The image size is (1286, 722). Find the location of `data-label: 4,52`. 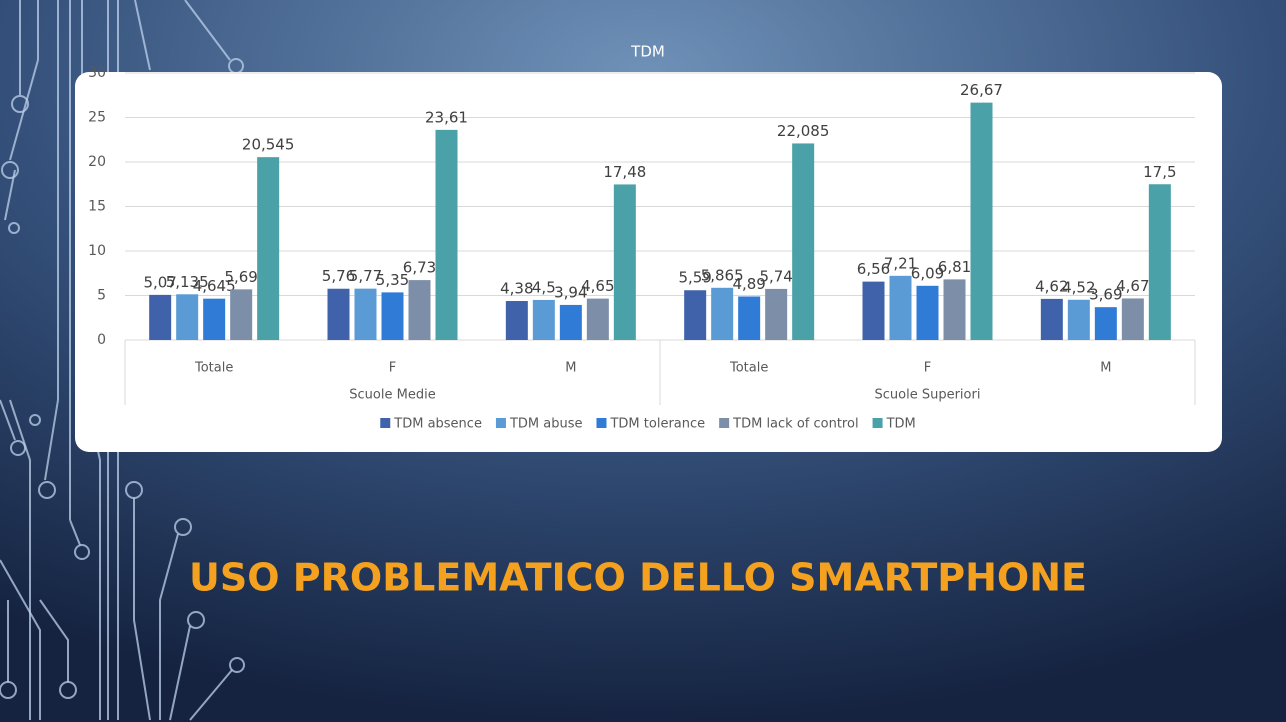

data-label: 4,52 is located at coordinates (1078, 287).